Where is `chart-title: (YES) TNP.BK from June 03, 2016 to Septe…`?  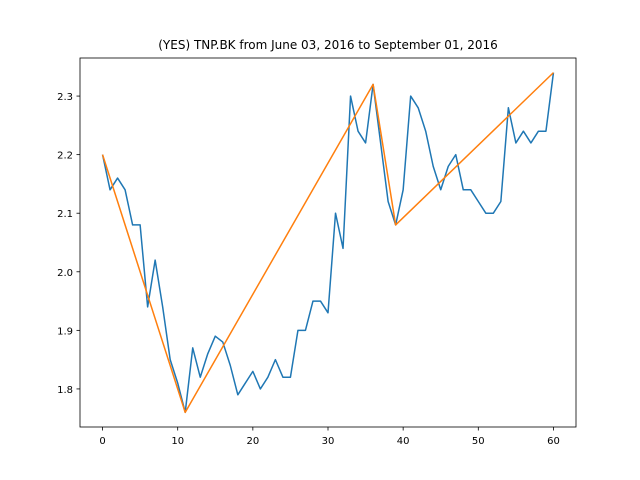 chart-title: (YES) TNP.BK from June 03, 2016 to Septe… is located at coordinates (328, 45).